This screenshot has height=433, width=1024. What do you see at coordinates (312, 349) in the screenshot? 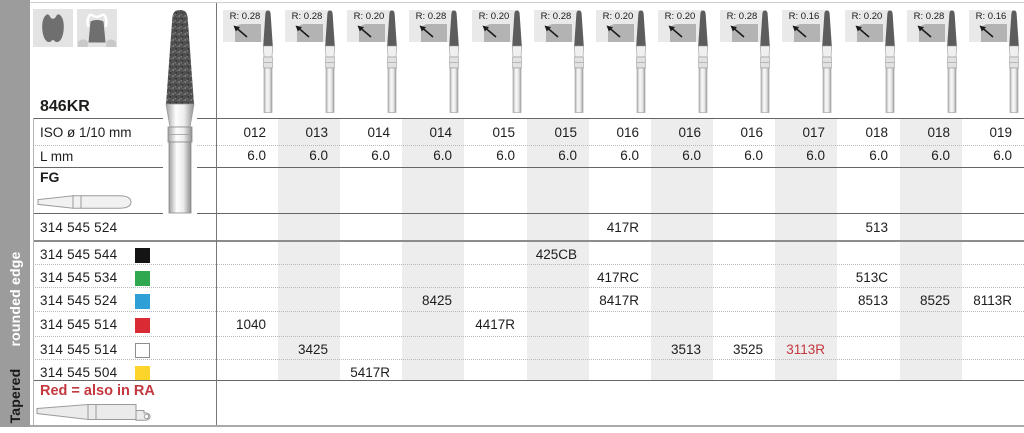
I see `catalog-cell: 3425` at bounding box center [312, 349].